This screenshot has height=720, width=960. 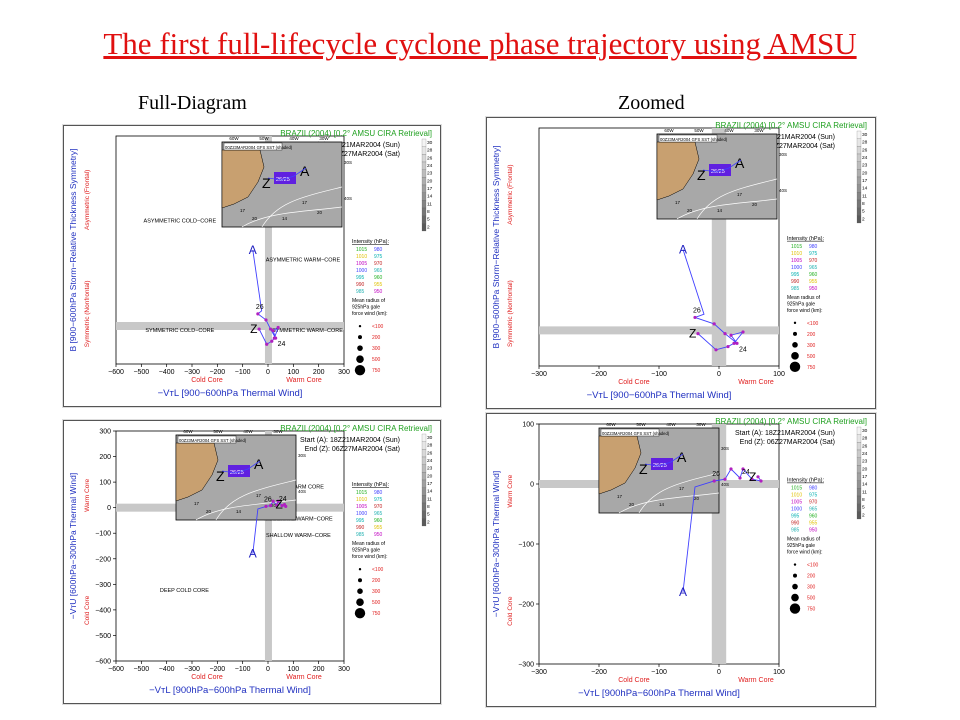 I want to click on inset-lon-label: 50W, so click(x=699, y=130).